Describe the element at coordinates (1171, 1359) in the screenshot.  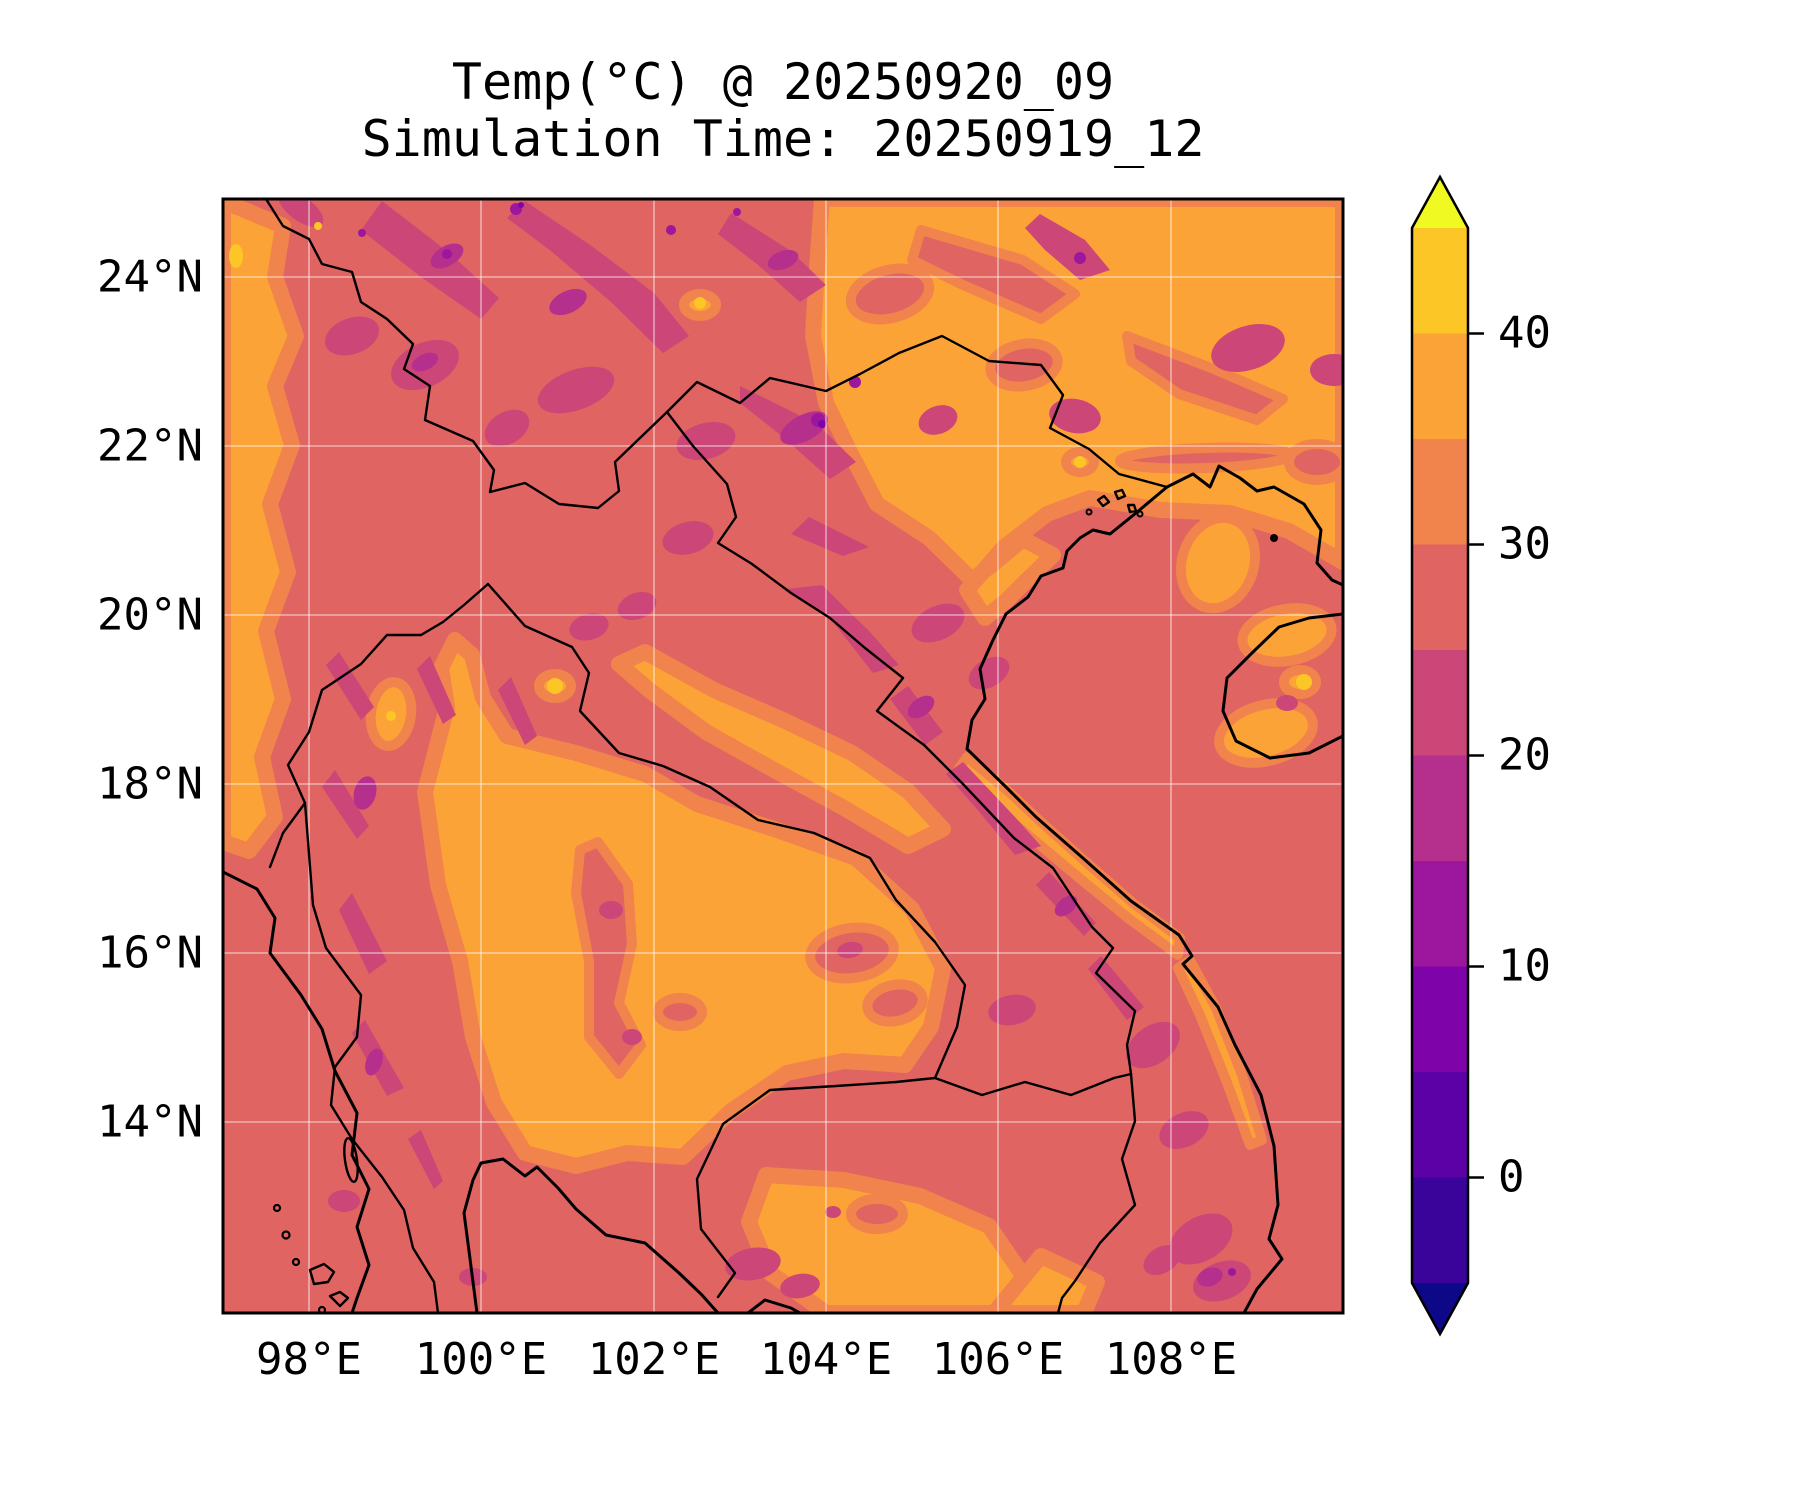
I see `x-tick-label-108e: 108°E` at that location.